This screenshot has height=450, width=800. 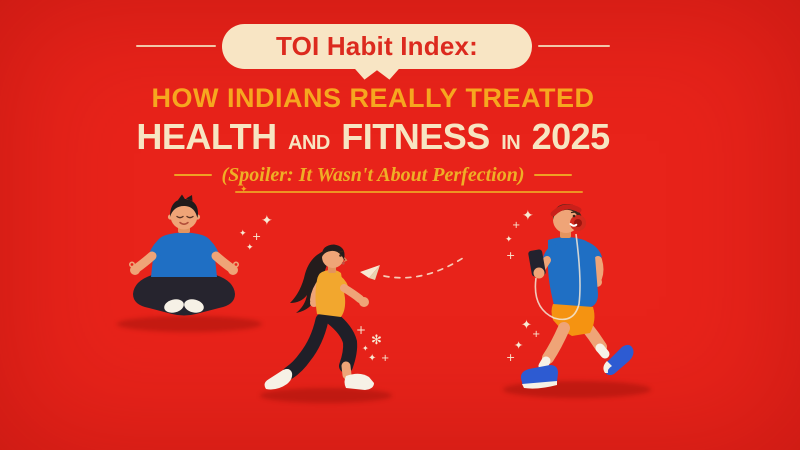 I want to click on headline-line1: HOW INDIANS REALLY TREATED, so click(x=373, y=97).